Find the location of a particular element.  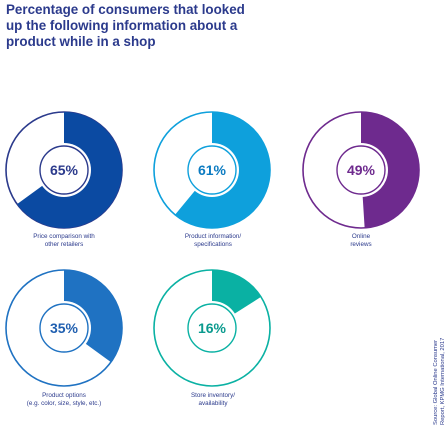

caption-store-inventory: Store inventory/ availability is located at coordinates (213, 400).